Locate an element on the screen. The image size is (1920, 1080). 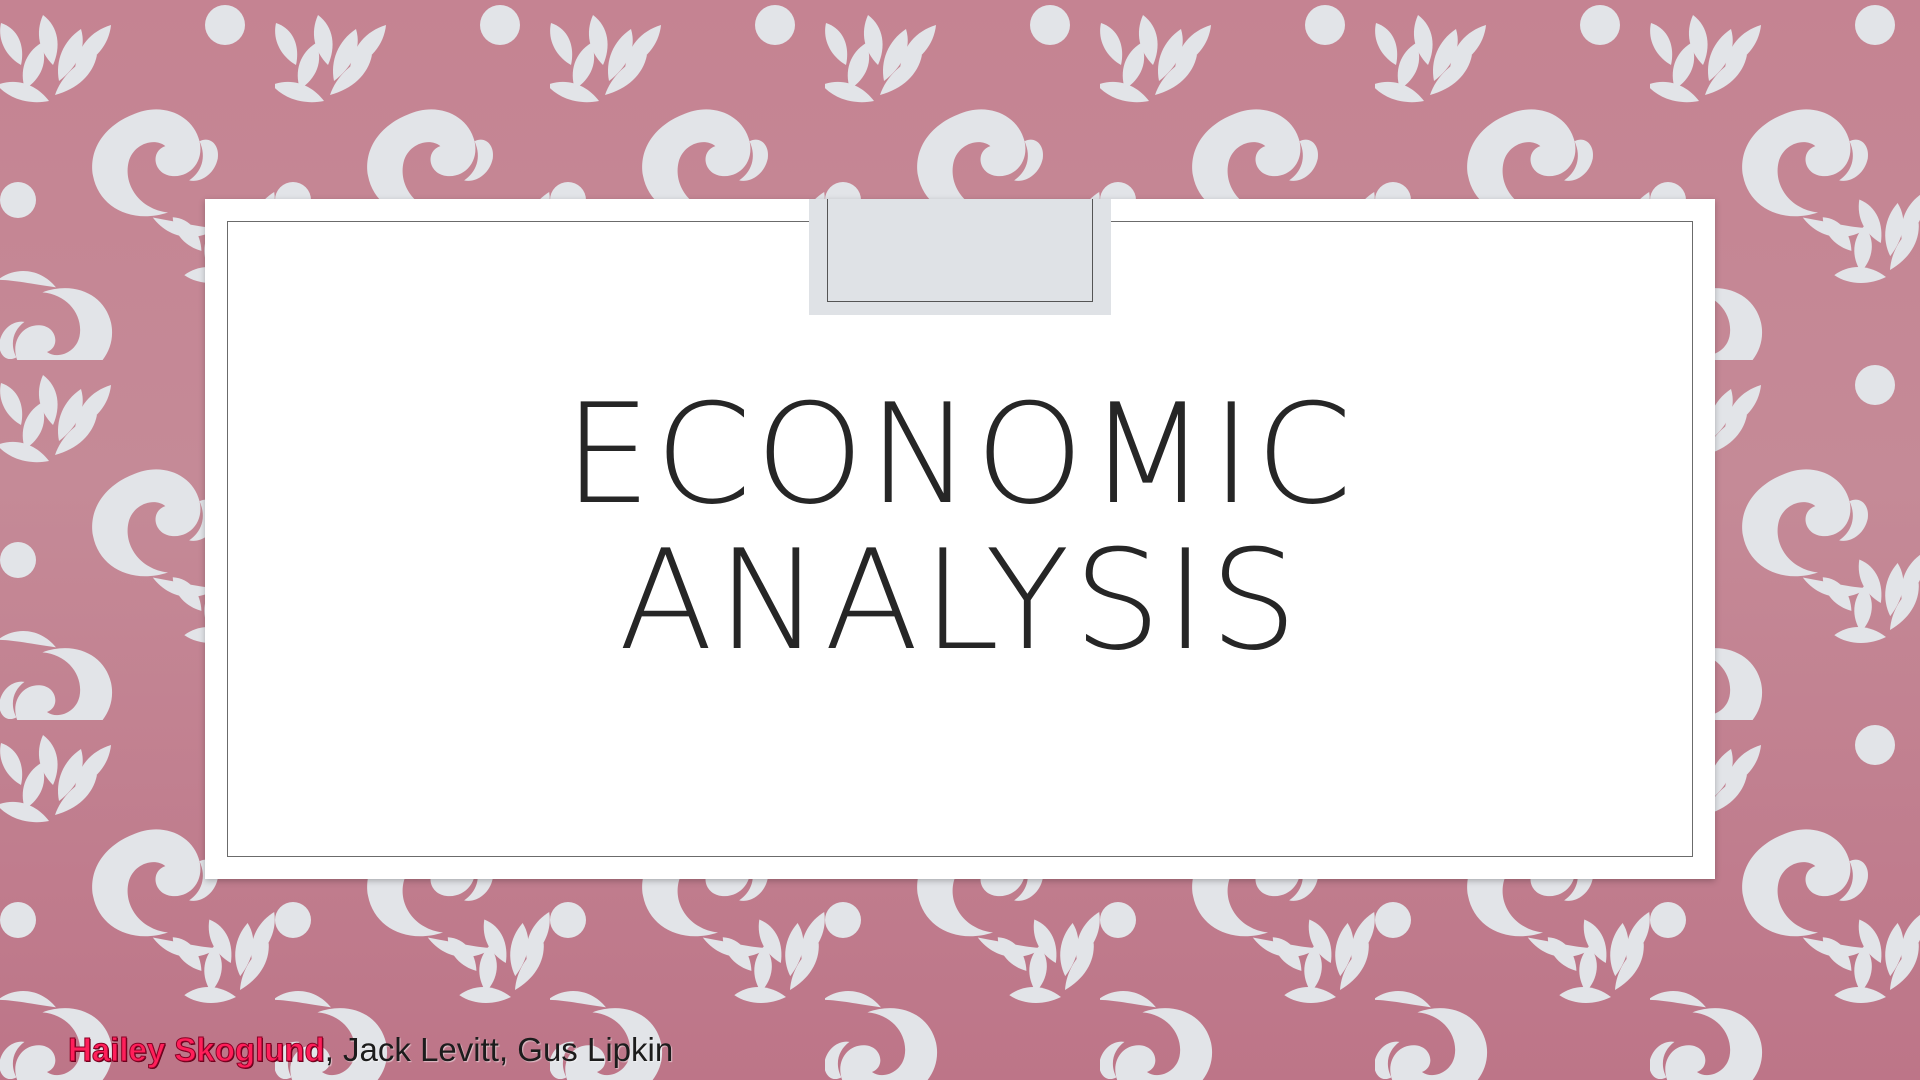
title-card-tab-inner is located at coordinates (960, 250).